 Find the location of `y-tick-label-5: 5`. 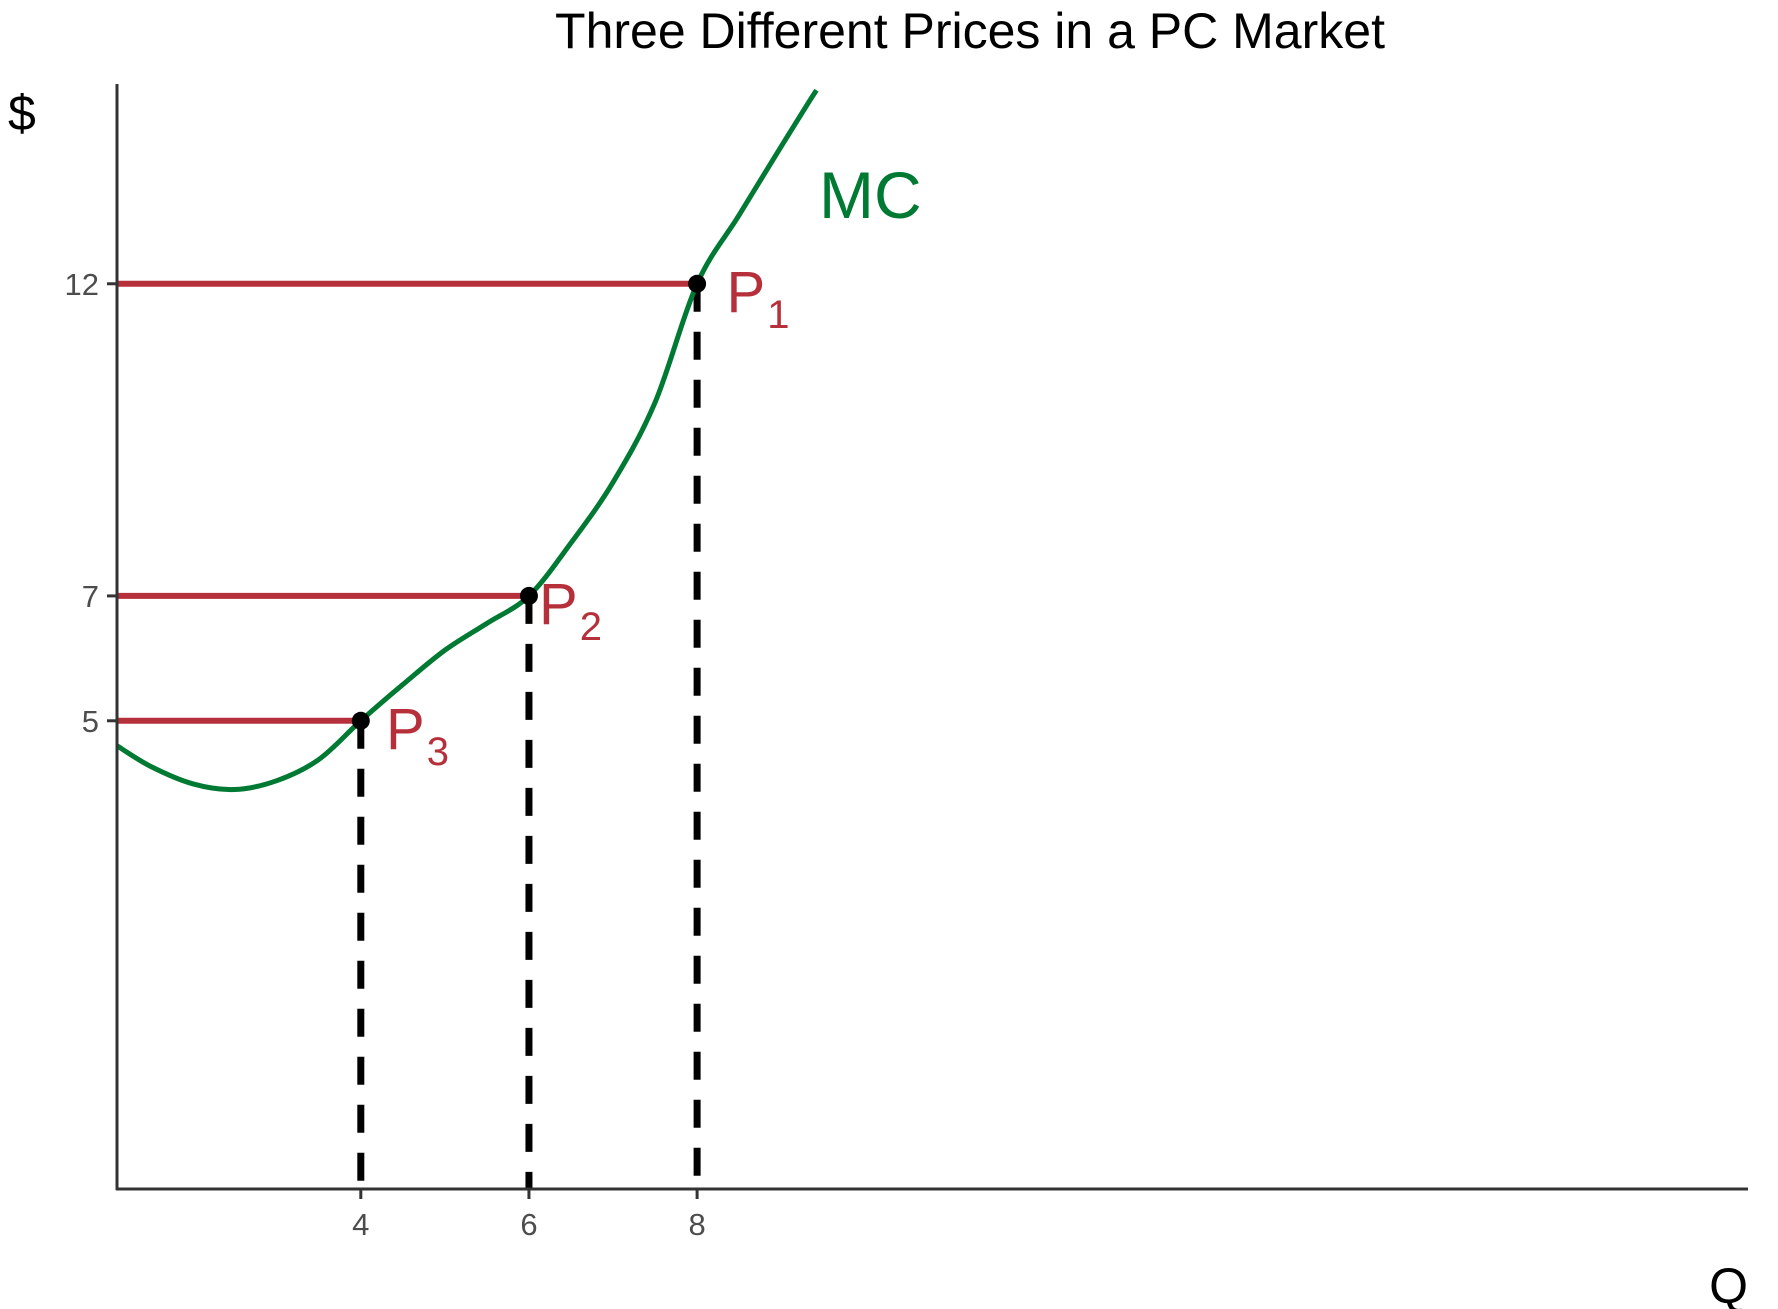

y-tick-label-5: 5 is located at coordinates (90, 721).